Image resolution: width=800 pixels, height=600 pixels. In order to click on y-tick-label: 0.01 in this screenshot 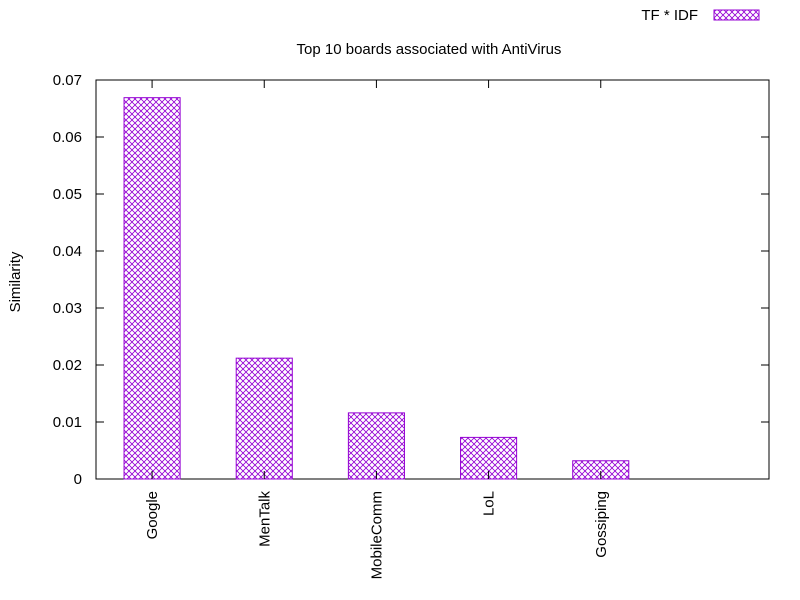, I will do `click(67, 422)`.